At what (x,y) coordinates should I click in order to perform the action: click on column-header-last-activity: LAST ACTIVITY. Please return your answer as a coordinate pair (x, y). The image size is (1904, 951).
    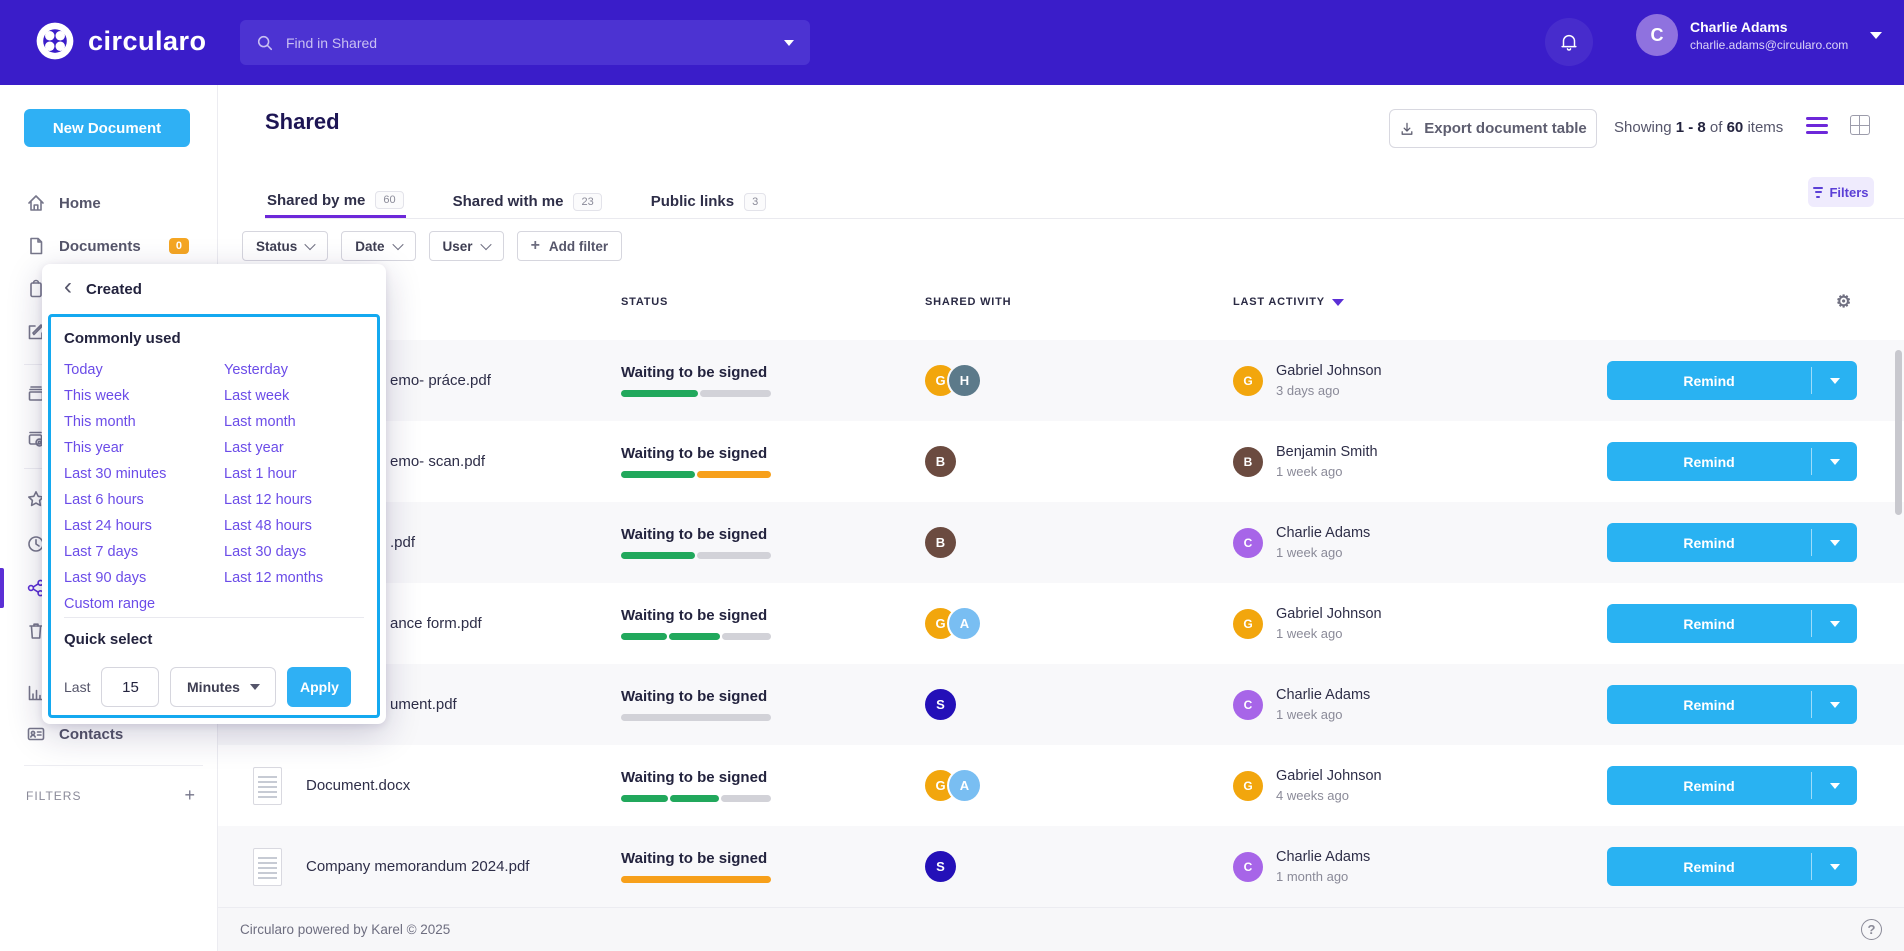
    Looking at the image, I should click on (1288, 302).